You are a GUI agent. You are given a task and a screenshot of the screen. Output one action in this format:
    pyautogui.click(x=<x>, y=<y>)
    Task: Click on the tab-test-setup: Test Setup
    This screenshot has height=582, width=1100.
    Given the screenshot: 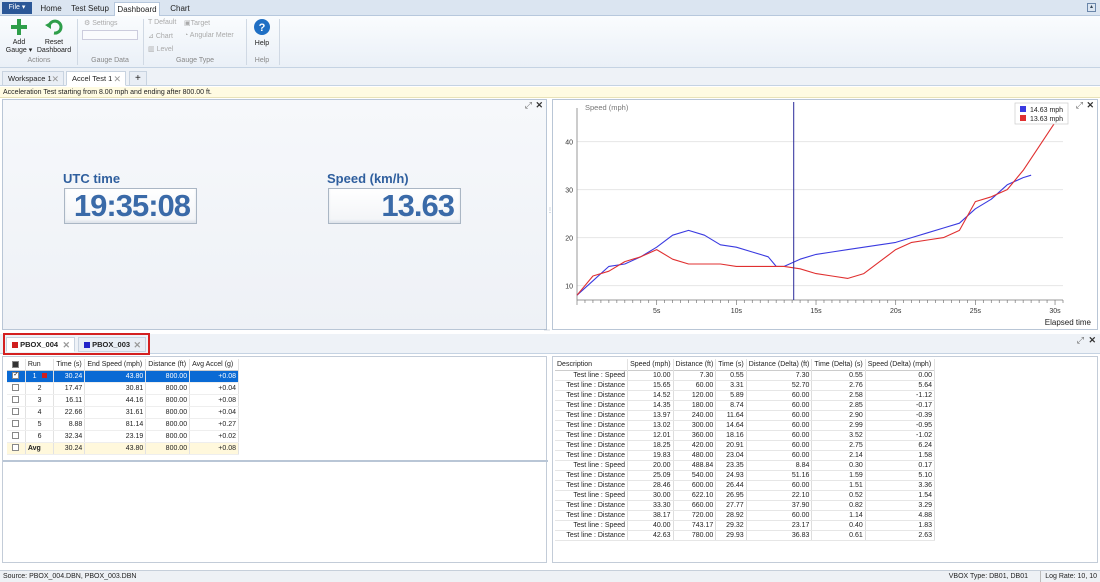 What is the action you would take?
    pyautogui.click(x=90, y=8)
    